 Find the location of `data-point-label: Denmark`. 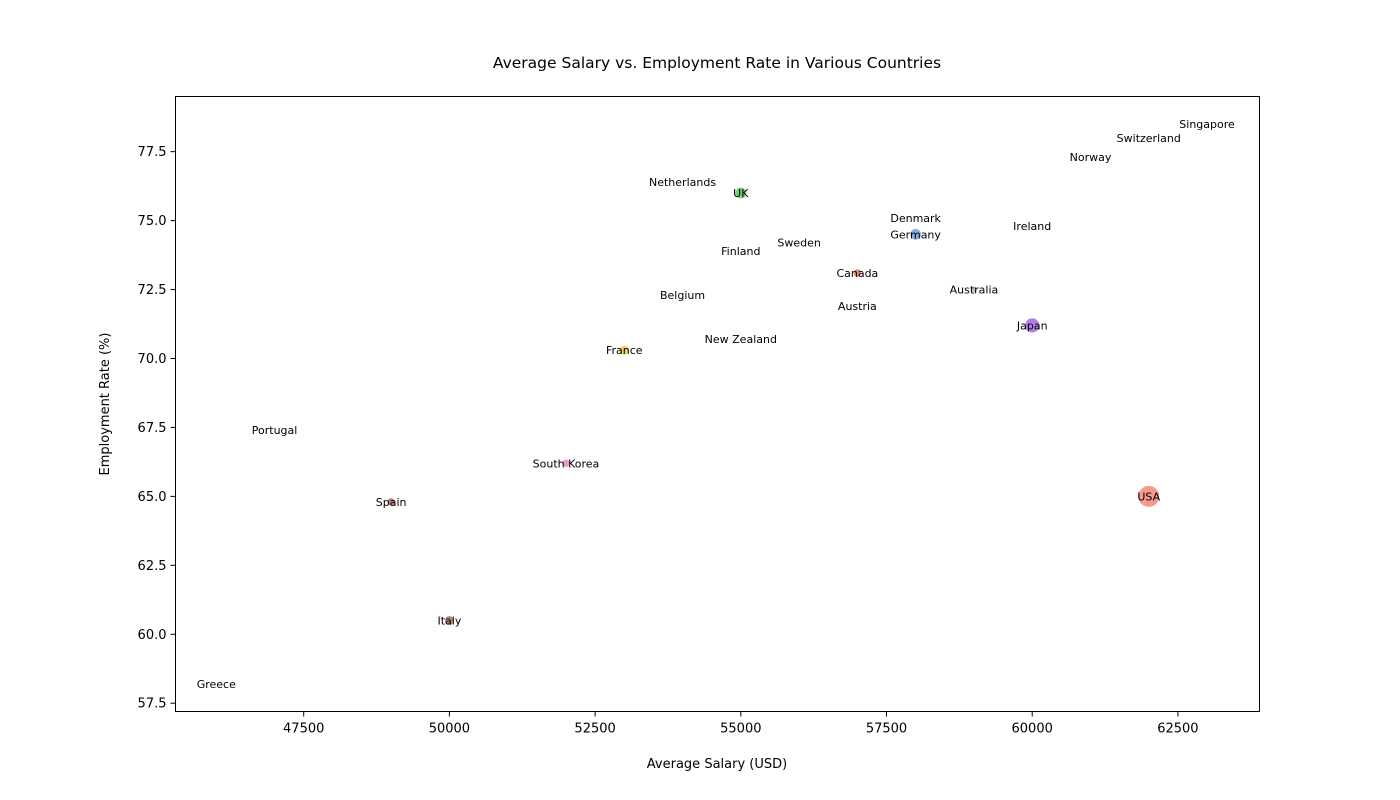

data-point-label: Denmark is located at coordinates (915, 218).